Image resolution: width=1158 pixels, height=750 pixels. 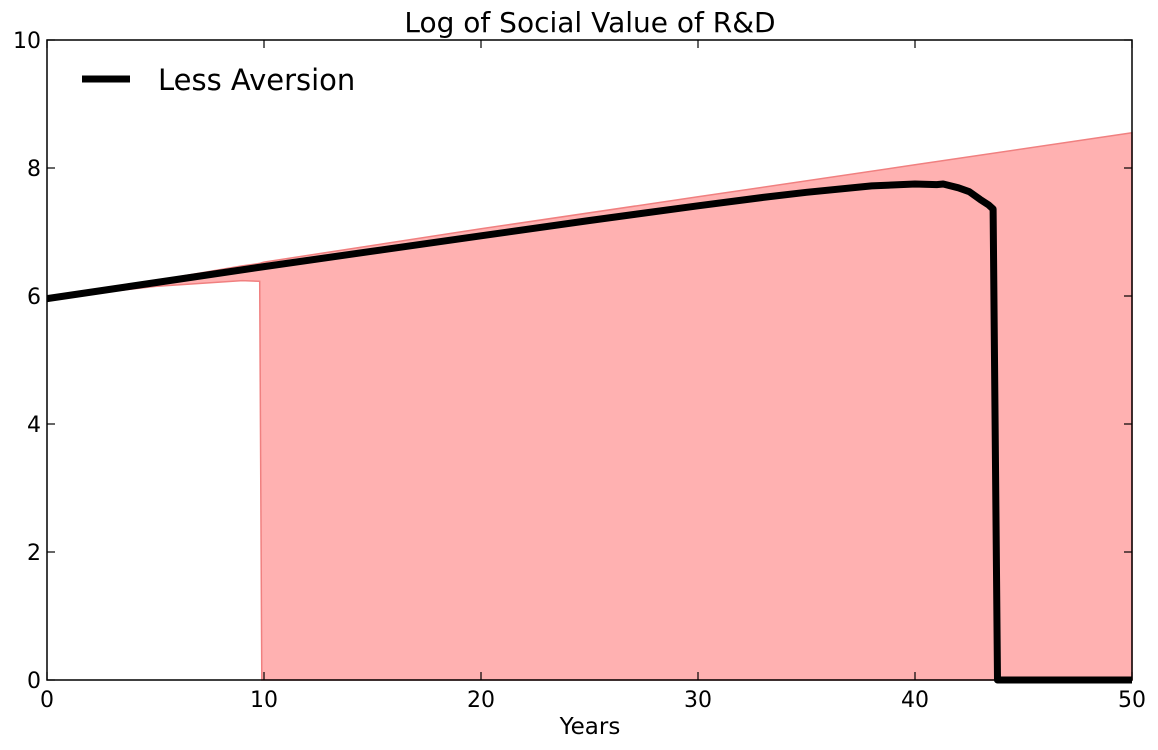 I want to click on x-tick-label: 50, so click(x=1132, y=700).